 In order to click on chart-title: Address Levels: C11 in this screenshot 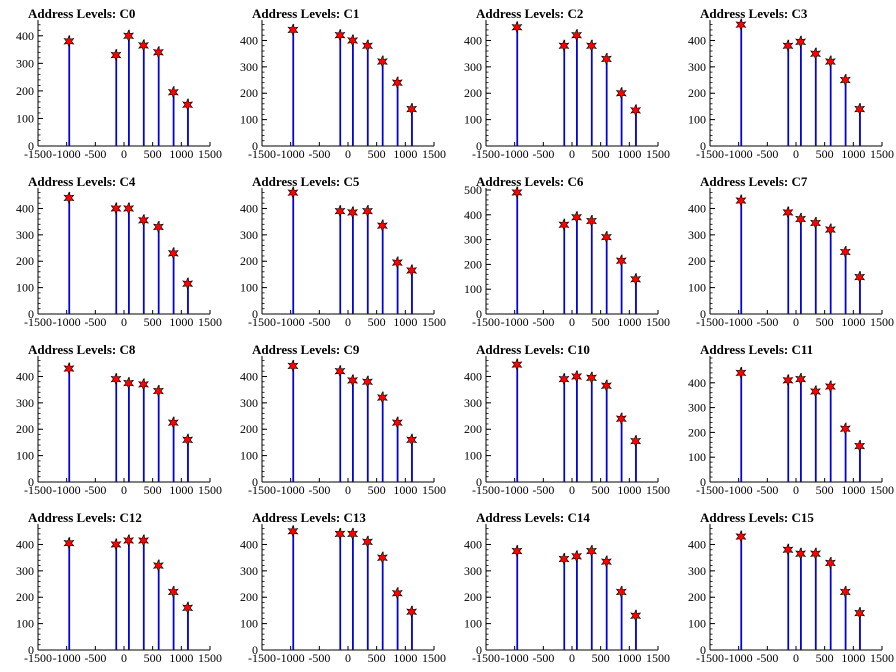, I will do `click(757, 349)`.